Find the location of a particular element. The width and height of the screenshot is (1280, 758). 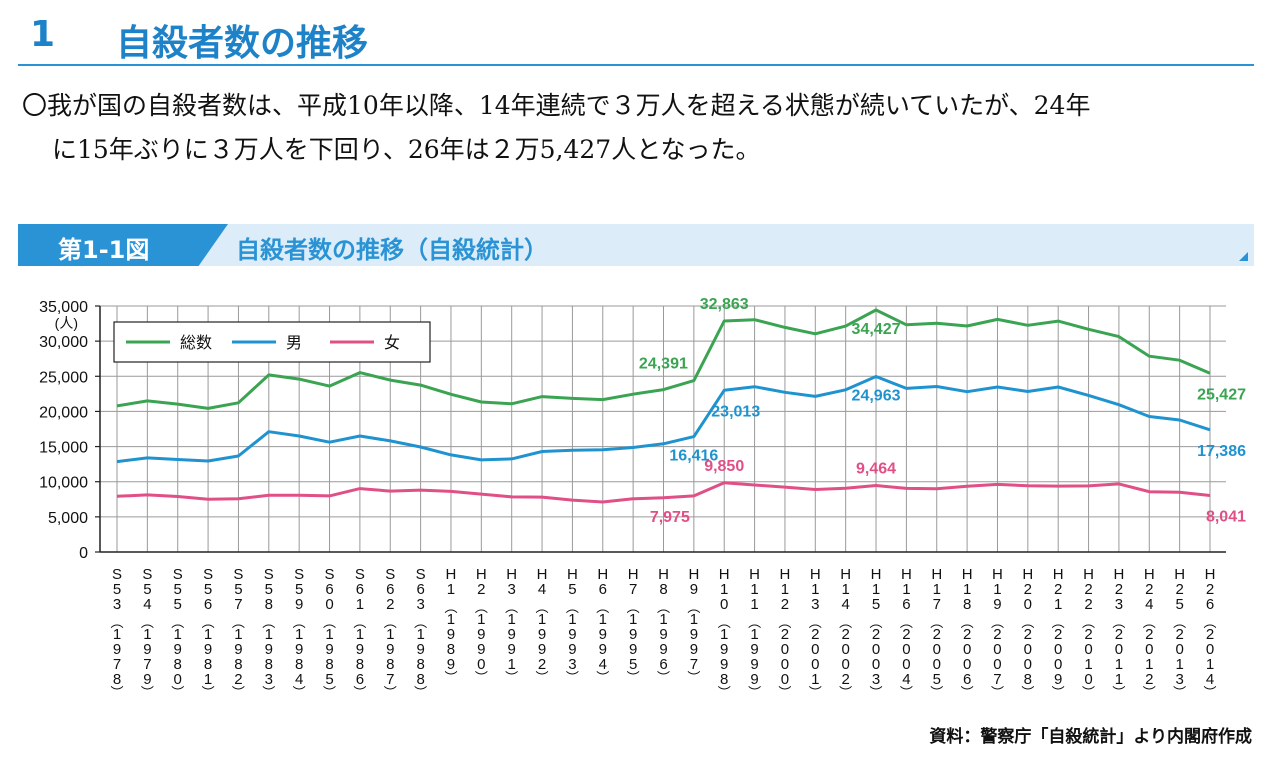

svg-text: 6 is located at coordinates (967, 679).